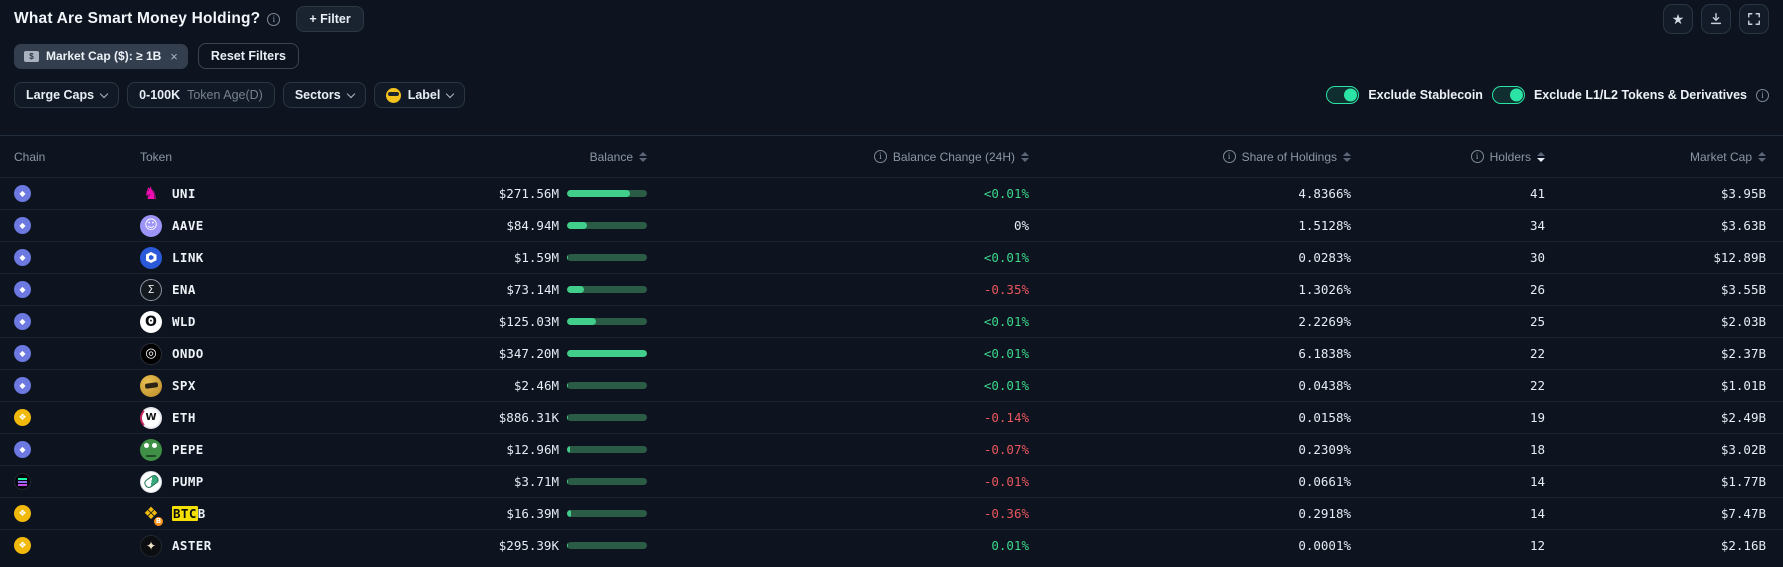 The image size is (1783, 567). What do you see at coordinates (891, 481) in the screenshot?
I see `table-row: PUMP $3.71M -0.01% 0.0661% 14 $1.77B` at bounding box center [891, 481].